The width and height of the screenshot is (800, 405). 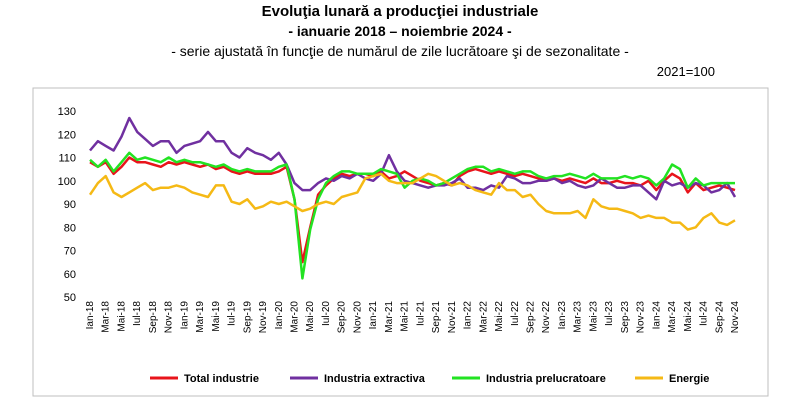 What do you see at coordinates (704, 313) in the screenshot?
I see `x-tick-label: Iul-24` at bounding box center [704, 313].